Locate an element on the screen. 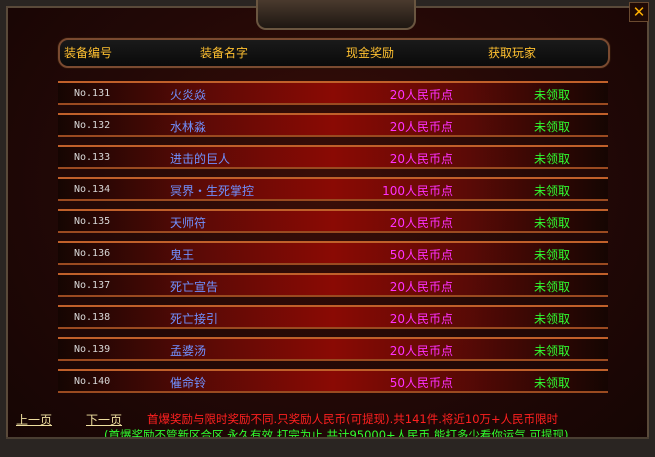 The image size is (655, 457). item-number: No.136 is located at coordinates (92, 253).